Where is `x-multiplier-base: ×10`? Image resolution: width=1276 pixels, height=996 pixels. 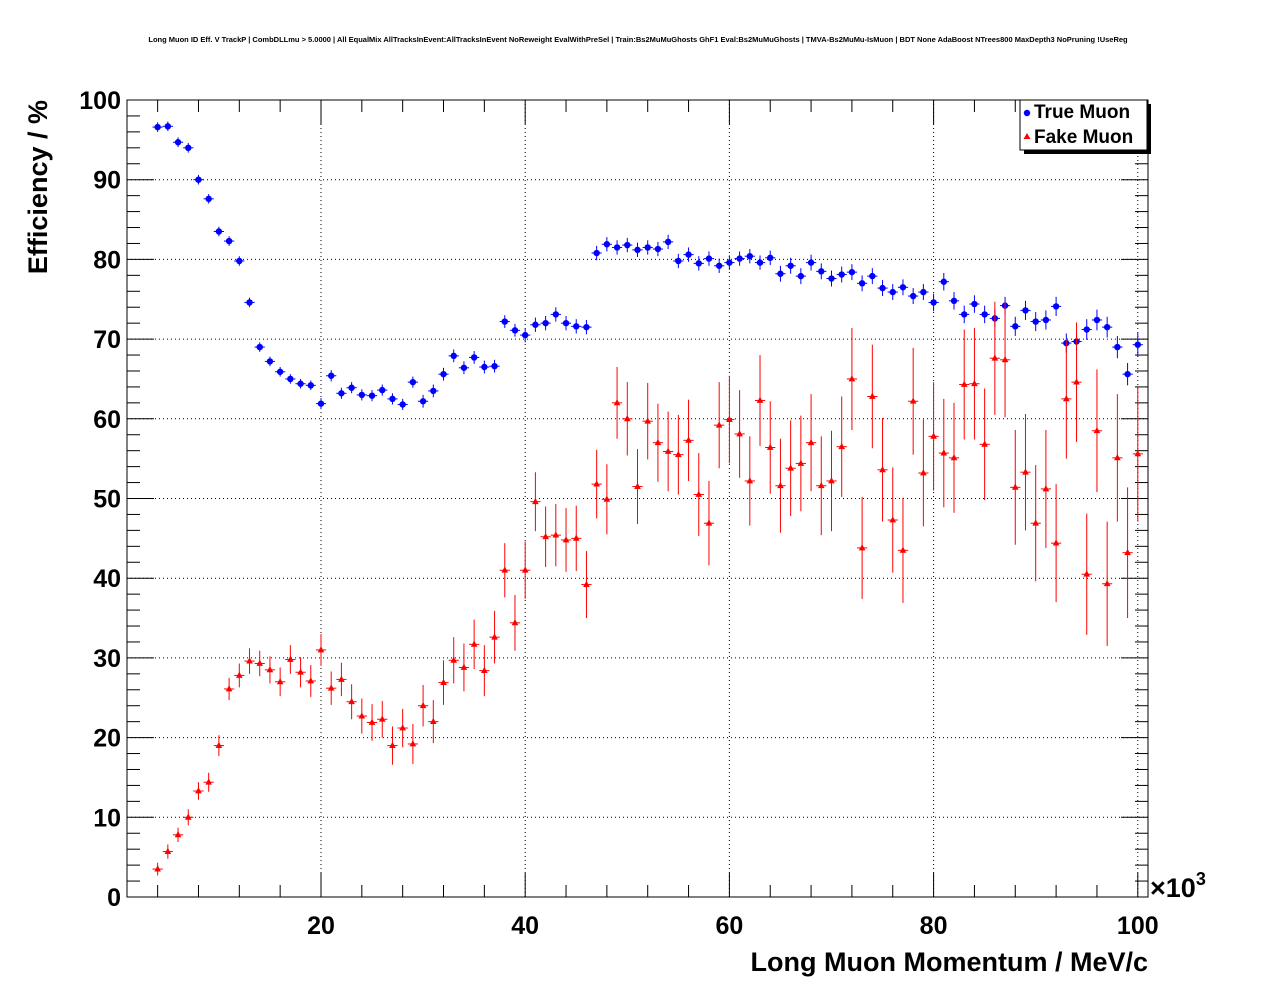 x-multiplier-base: ×10 is located at coordinates (1173, 888).